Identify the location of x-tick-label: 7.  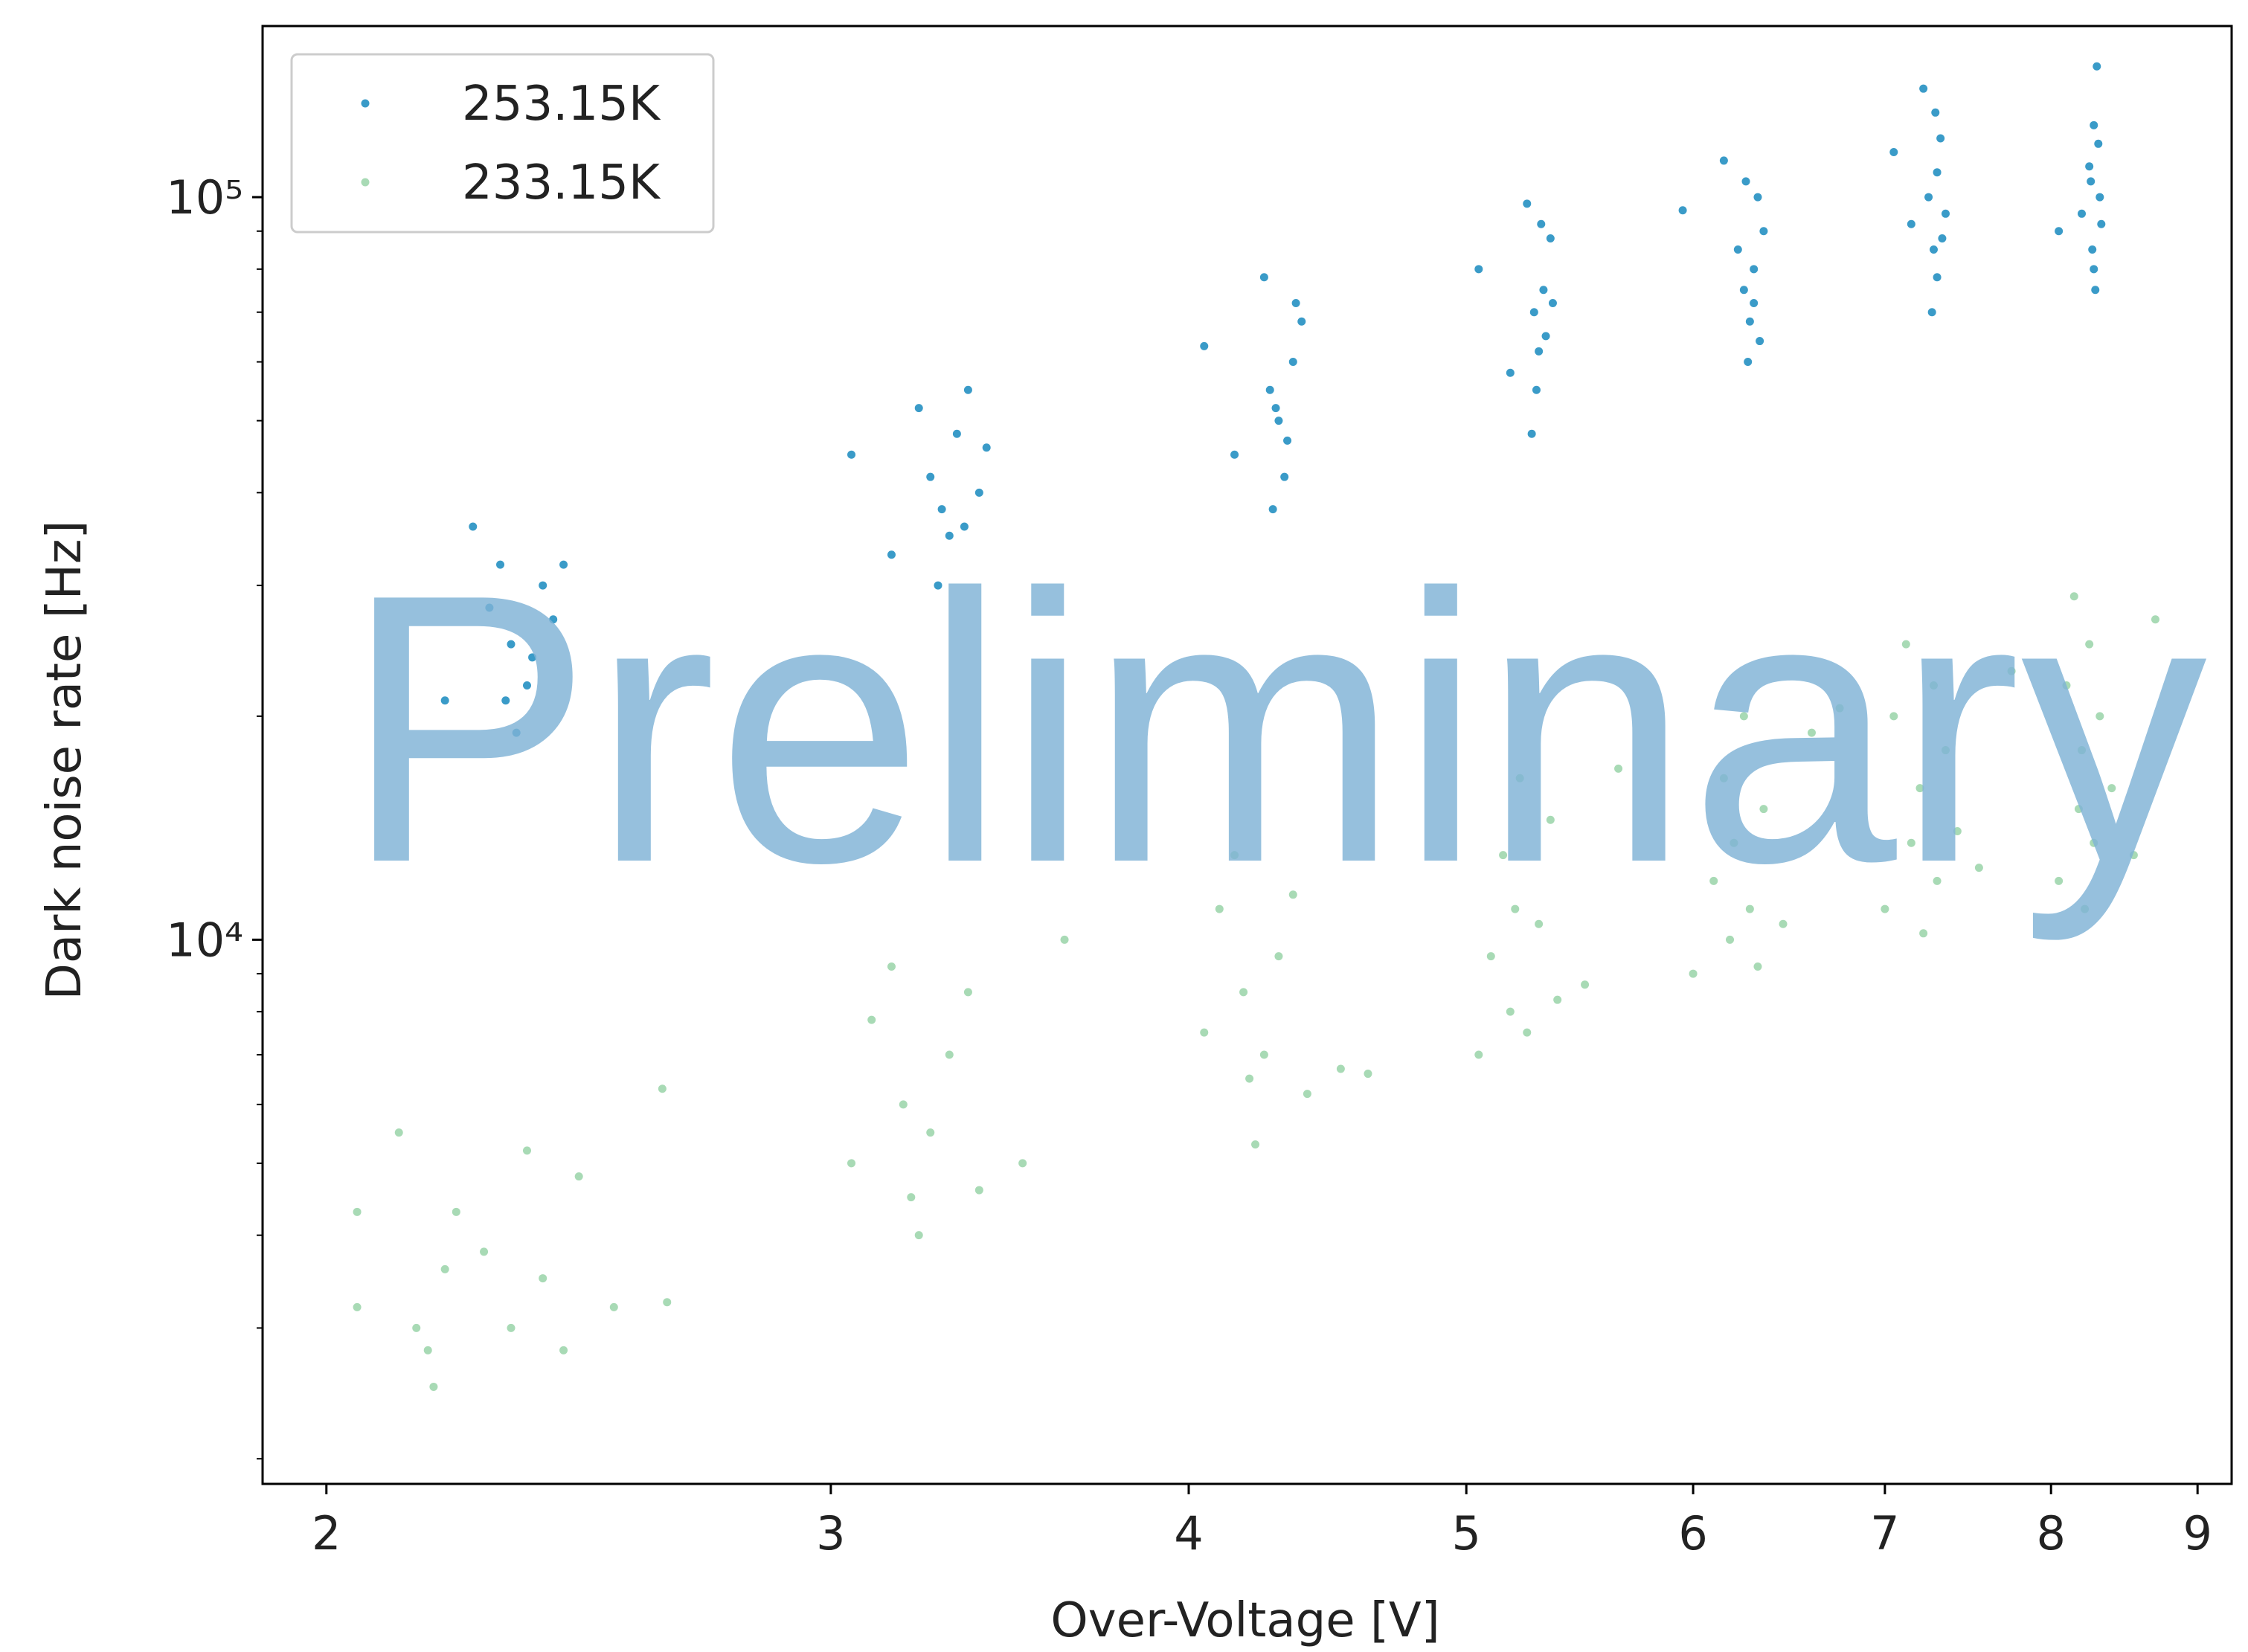
(1884, 1533).